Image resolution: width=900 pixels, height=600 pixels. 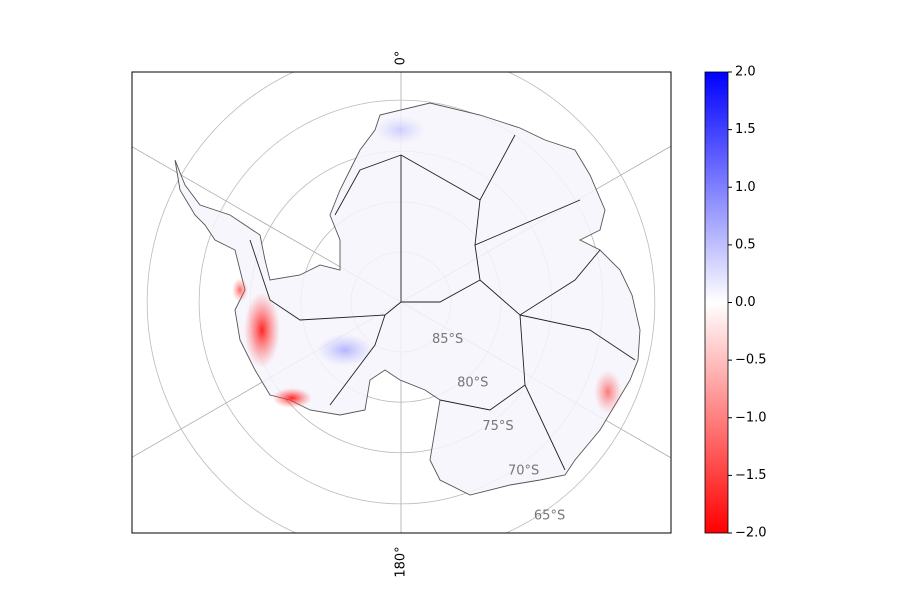 What do you see at coordinates (523, 470) in the screenshot?
I see `parallel-label: 70°S` at bounding box center [523, 470].